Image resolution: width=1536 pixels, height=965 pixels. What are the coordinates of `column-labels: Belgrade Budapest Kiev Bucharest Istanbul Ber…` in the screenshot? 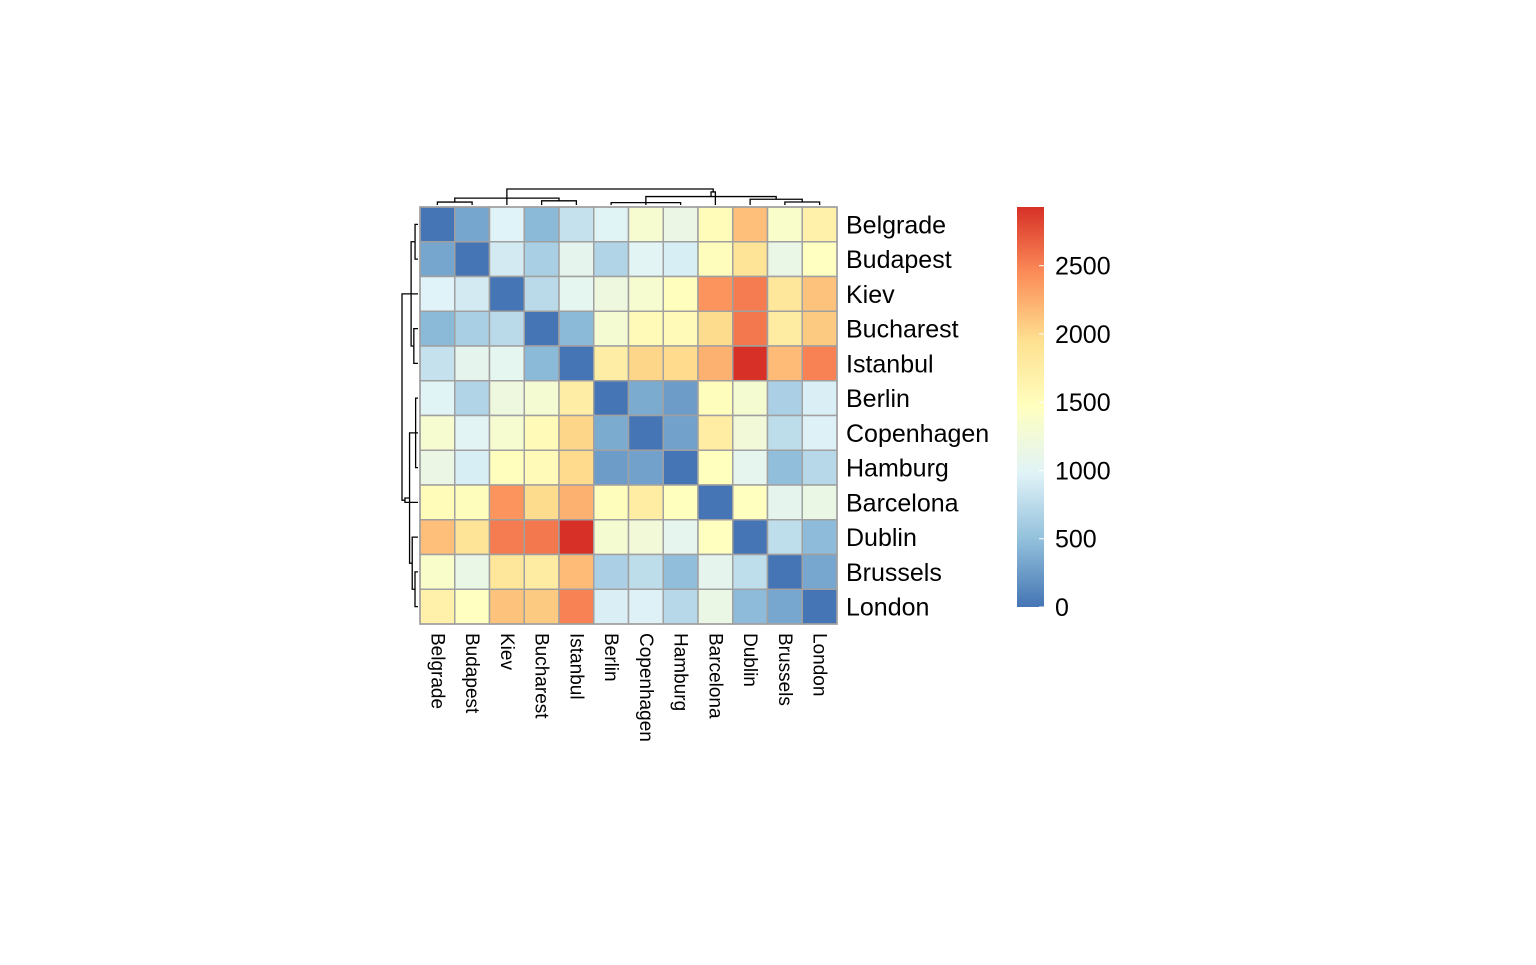 It's located at (627, 687).